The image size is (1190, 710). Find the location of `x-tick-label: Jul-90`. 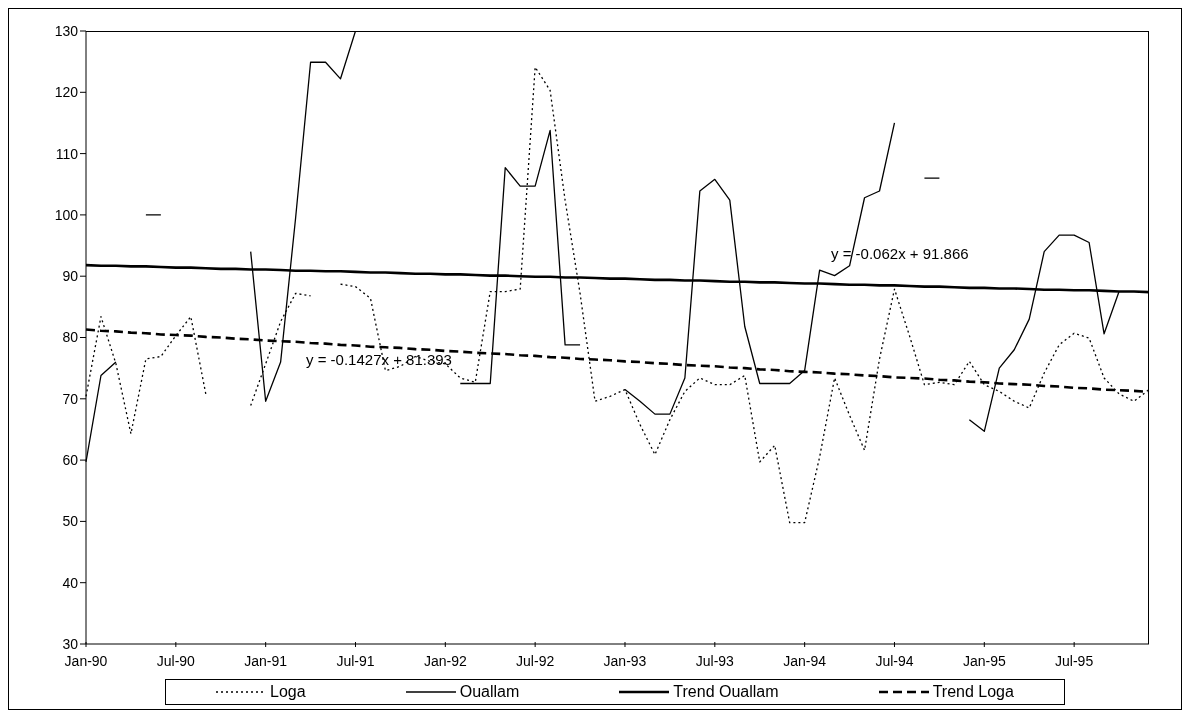

x-tick-label: Jul-90 is located at coordinates (176, 661).